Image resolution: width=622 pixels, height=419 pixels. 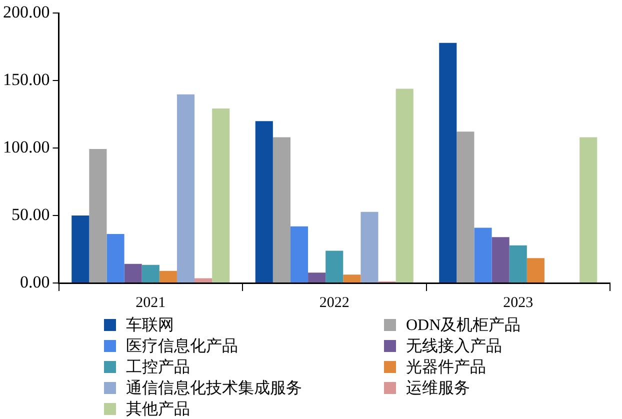 I want to click on x-tick-label: 2022, so click(x=334, y=302).